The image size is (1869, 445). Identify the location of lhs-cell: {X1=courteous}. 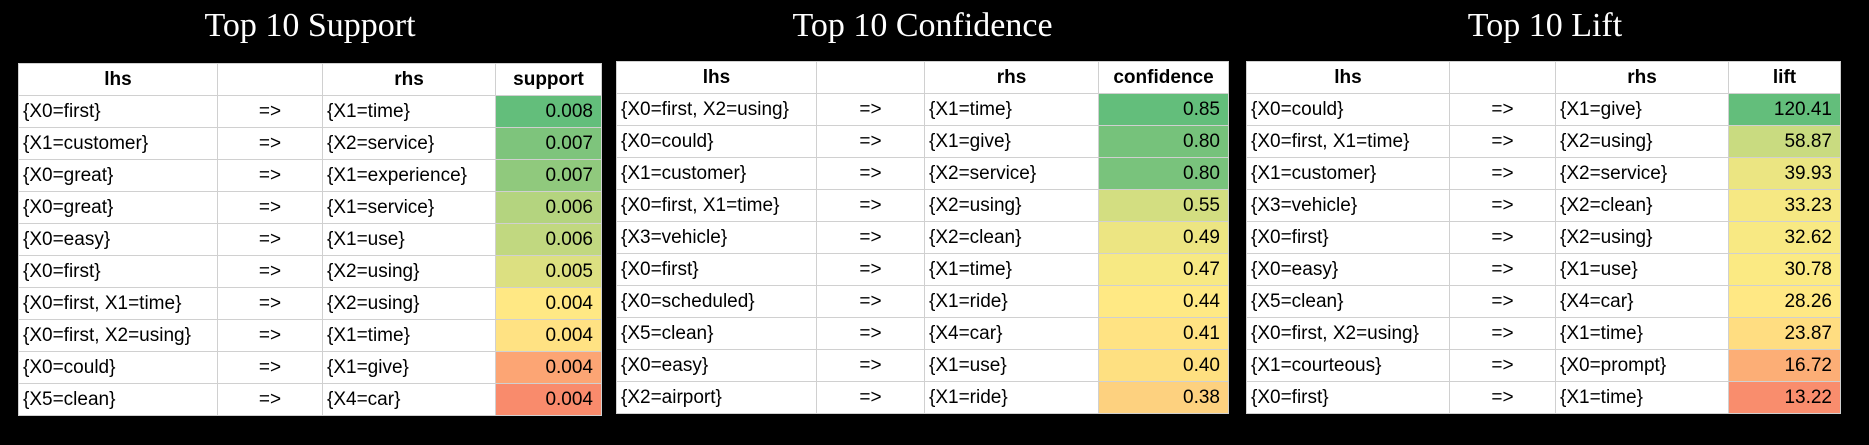
(1348, 365).